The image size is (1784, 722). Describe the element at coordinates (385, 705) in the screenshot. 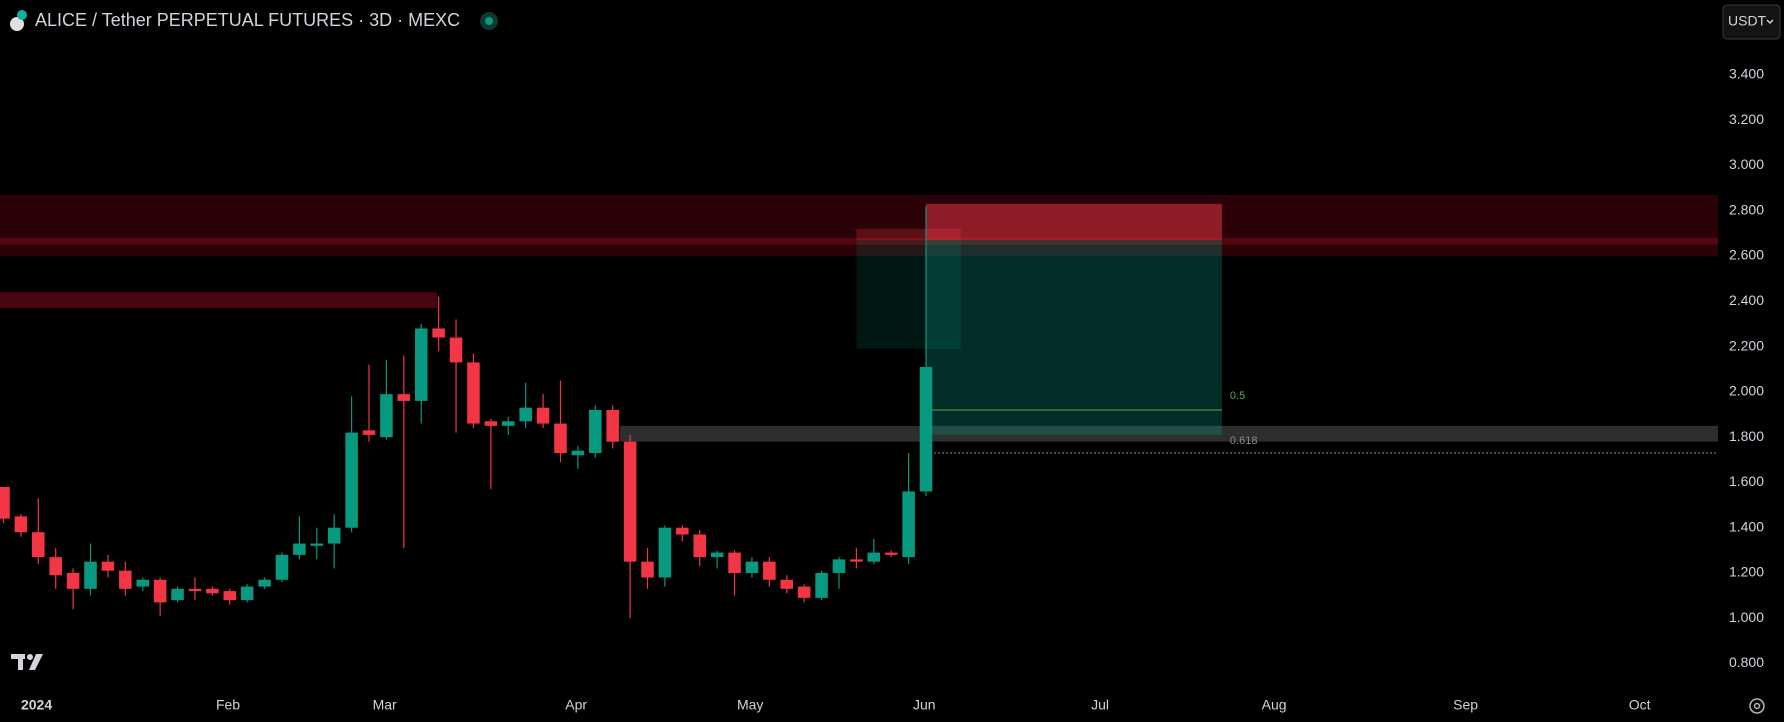

I see `x-tick-label: Mar` at that location.